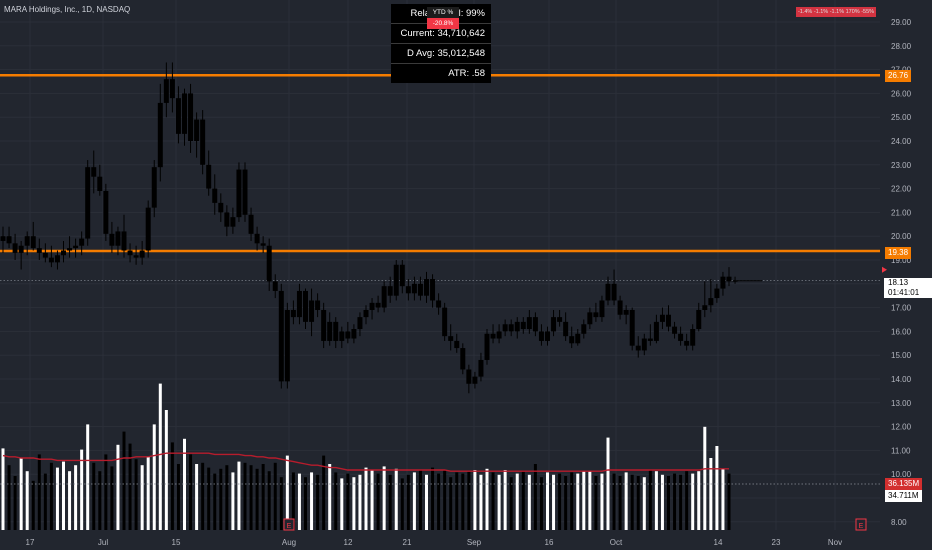  What do you see at coordinates (901, 450) in the screenshot?
I see `price-tick-label: 11.00` at bounding box center [901, 450].